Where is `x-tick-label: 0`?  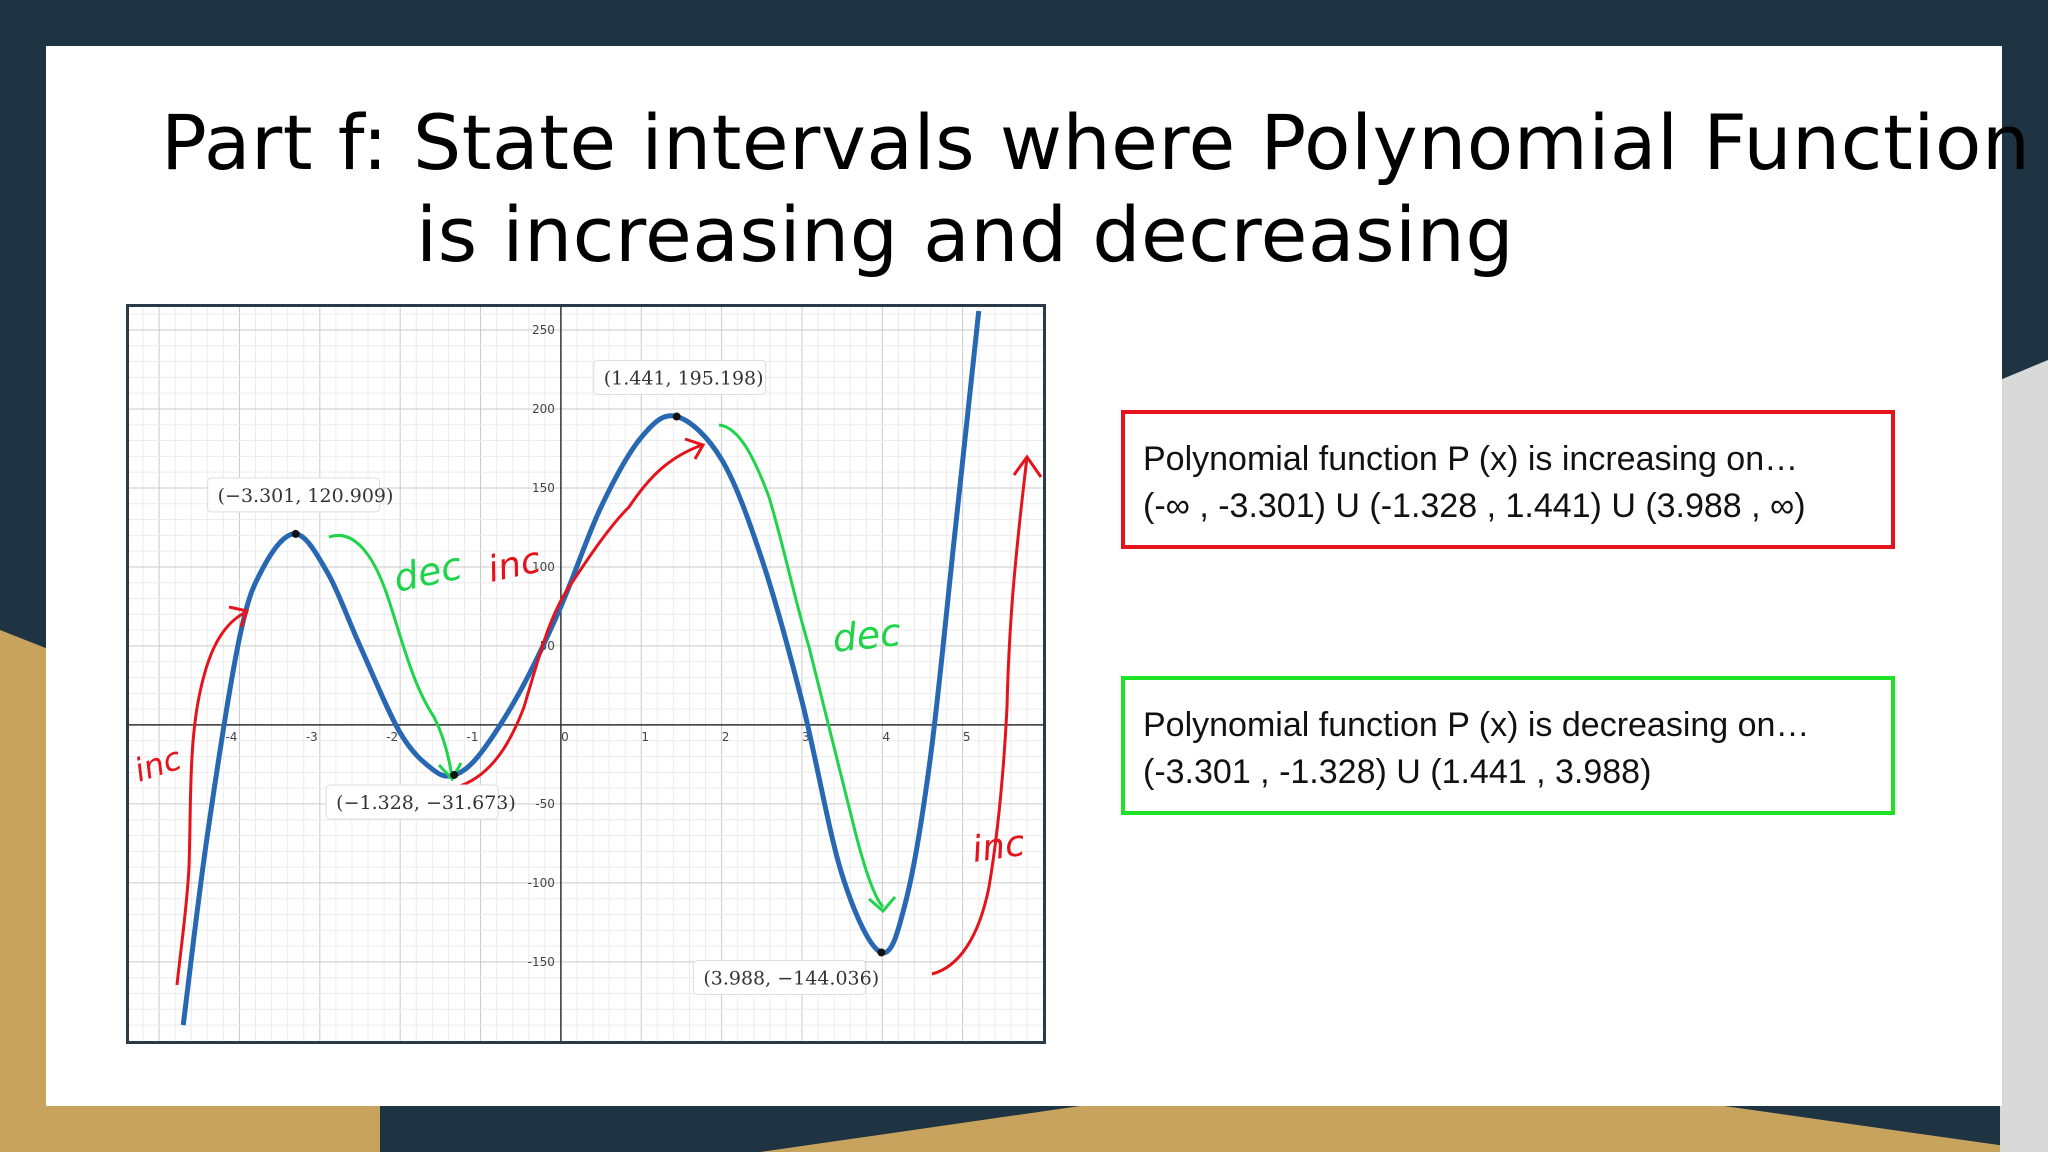 x-tick-label: 0 is located at coordinates (565, 737).